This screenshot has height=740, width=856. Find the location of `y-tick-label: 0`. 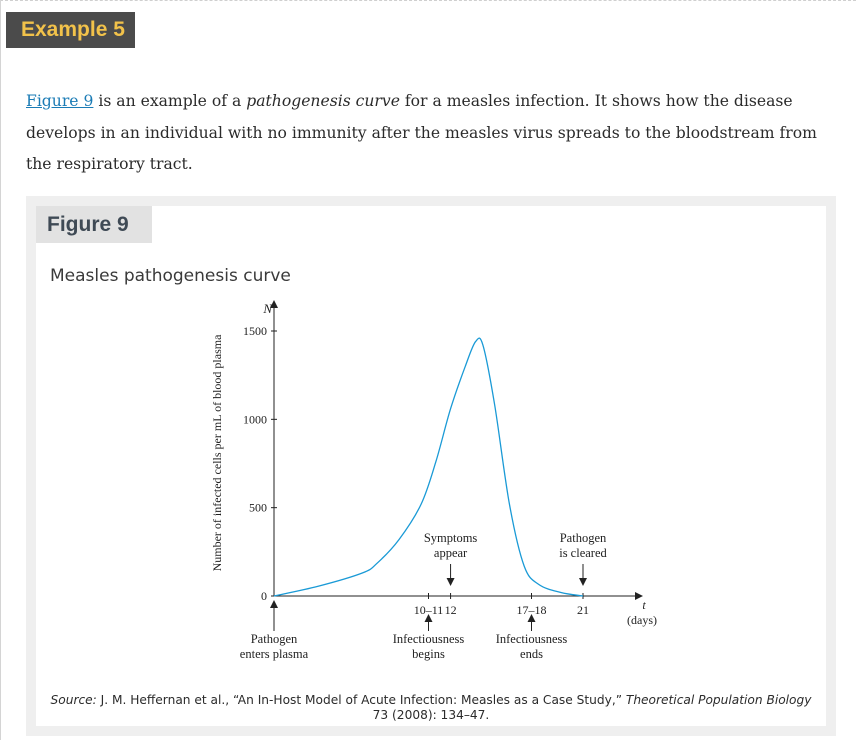

y-tick-label: 0 is located at coordinates (264, 596).